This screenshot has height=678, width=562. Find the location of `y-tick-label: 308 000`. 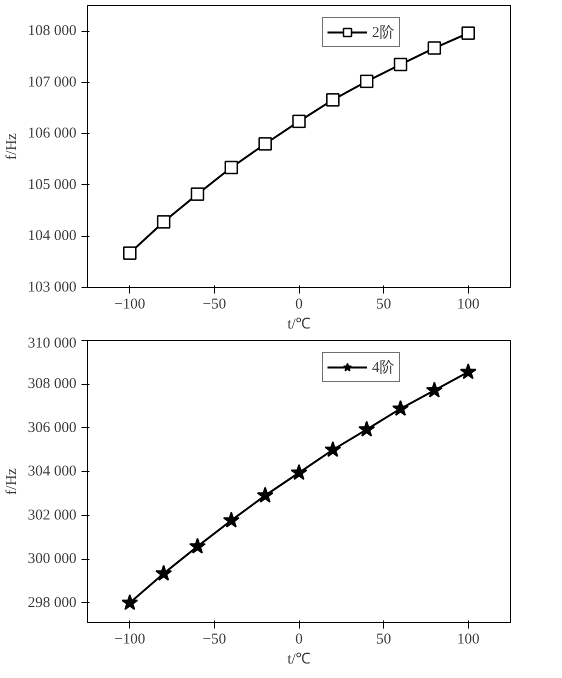

y-tick-label: 308 000 is located at coordinates (52, 384).